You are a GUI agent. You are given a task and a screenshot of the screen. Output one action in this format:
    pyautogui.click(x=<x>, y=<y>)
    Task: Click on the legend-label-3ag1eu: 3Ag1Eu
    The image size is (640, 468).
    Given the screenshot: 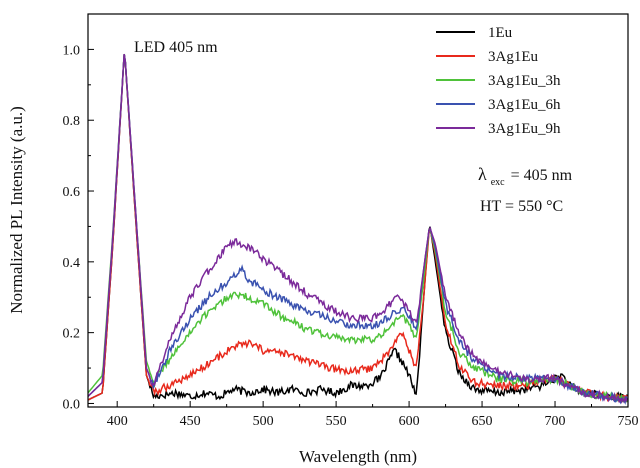 What is the action you would take?
    pyautogui.click(x=513, y=57)
    